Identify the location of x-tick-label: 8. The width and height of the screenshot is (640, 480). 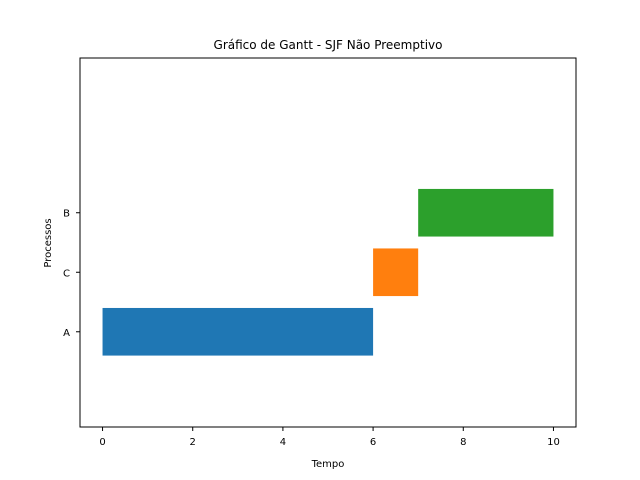
(463, 442).